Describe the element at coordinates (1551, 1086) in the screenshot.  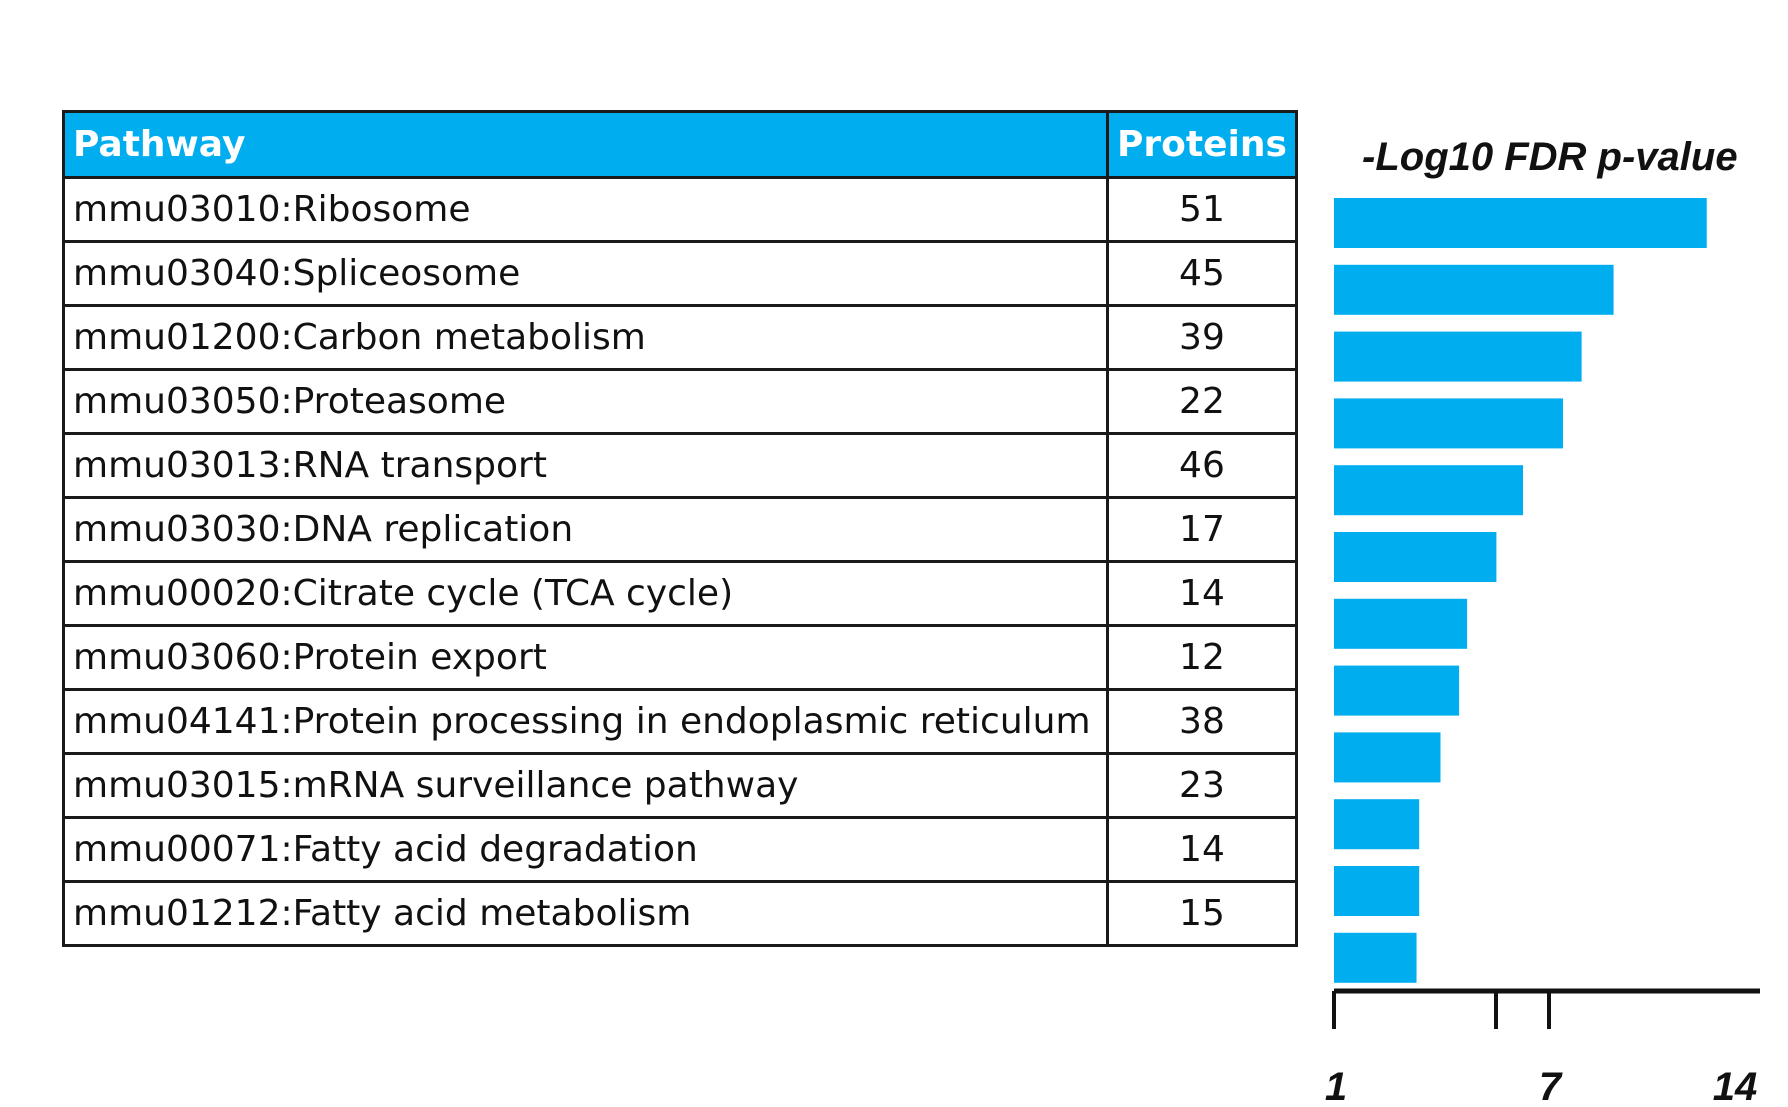
I see `x-tick-label: 7` at that location.